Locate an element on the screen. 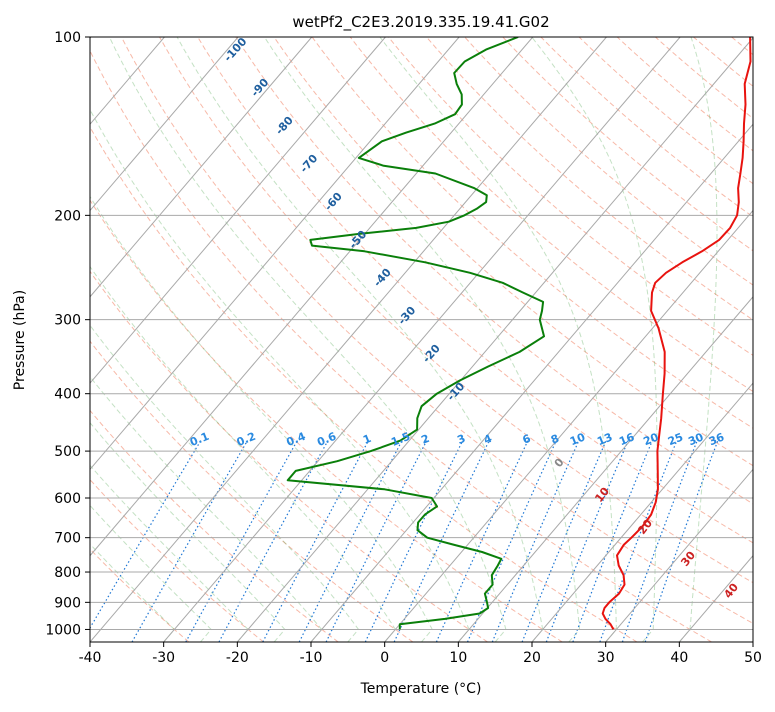 The height and width of the screenshot is (712, 775). x-axis-label: Temperature (°C) is located at coordinates (421, 689).